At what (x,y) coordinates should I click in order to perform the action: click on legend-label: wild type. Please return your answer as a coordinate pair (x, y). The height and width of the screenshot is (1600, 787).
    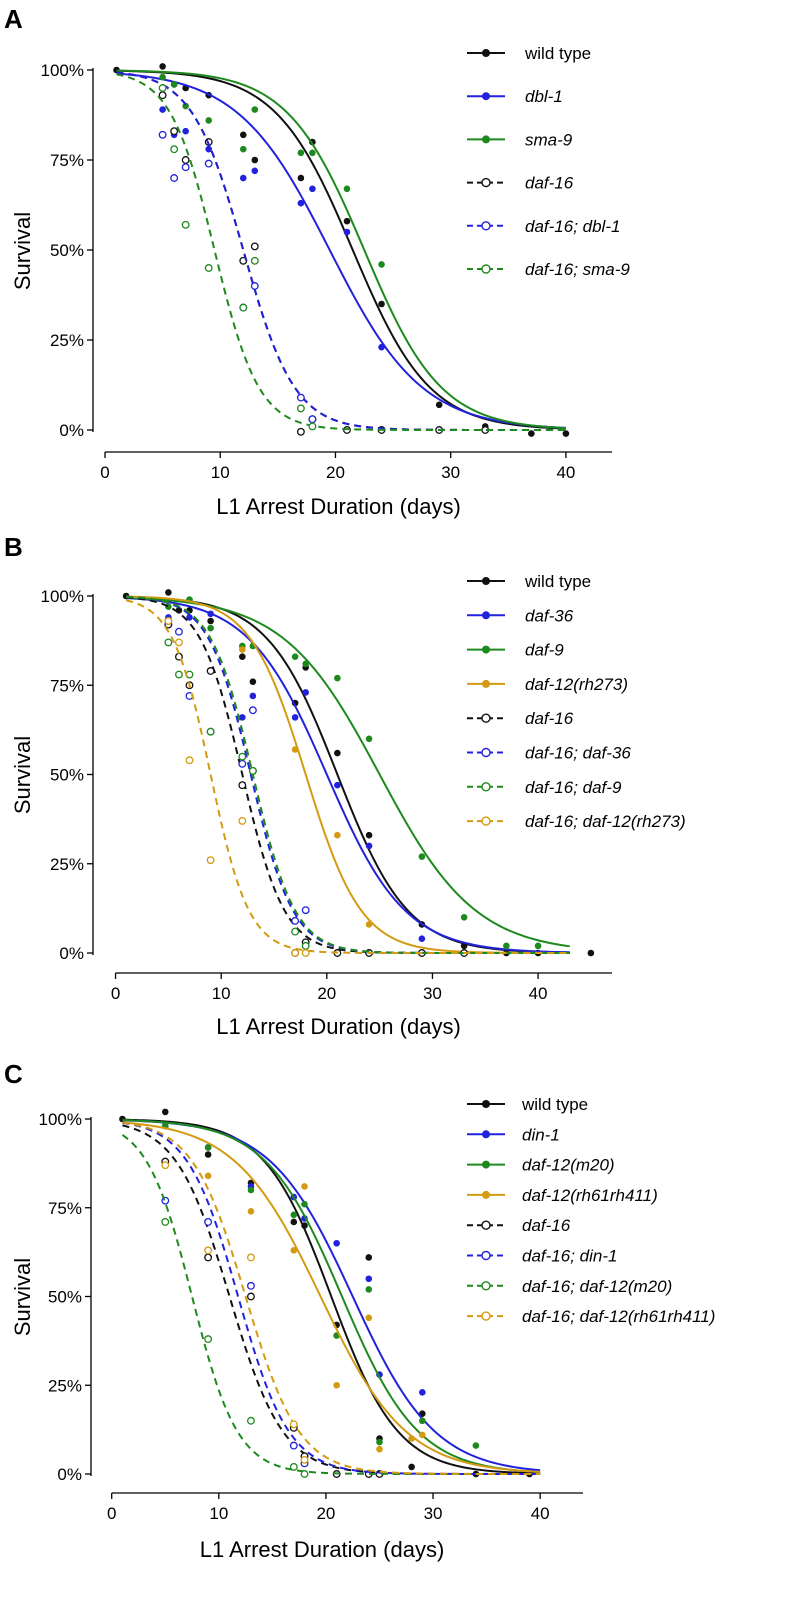
    Looking at the image, I should click on (557, 53).